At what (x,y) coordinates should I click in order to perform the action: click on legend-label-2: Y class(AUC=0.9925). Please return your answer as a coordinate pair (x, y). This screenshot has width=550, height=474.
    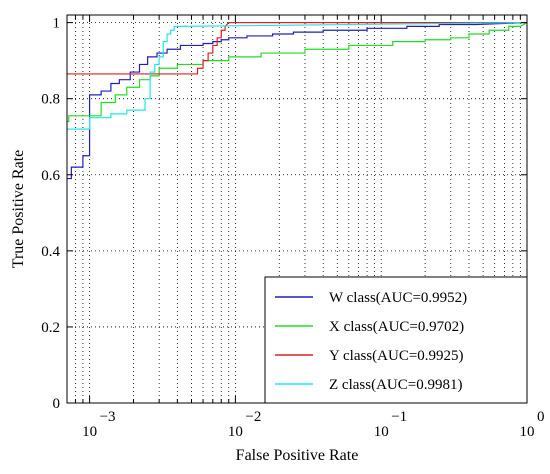
    Looking at the image, I should click on (396, 356).